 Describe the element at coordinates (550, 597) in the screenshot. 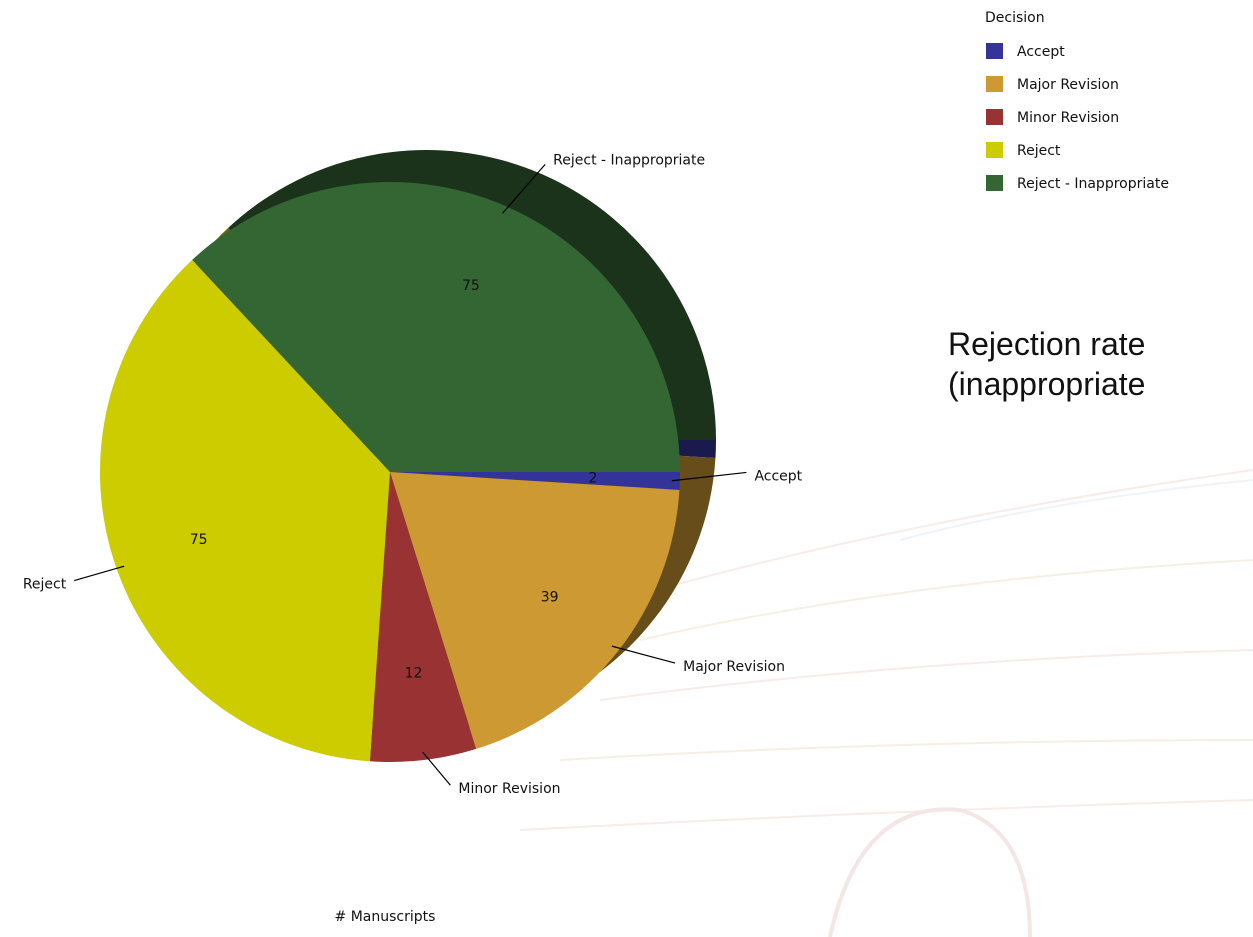

I see `value-label: 39` at that location.